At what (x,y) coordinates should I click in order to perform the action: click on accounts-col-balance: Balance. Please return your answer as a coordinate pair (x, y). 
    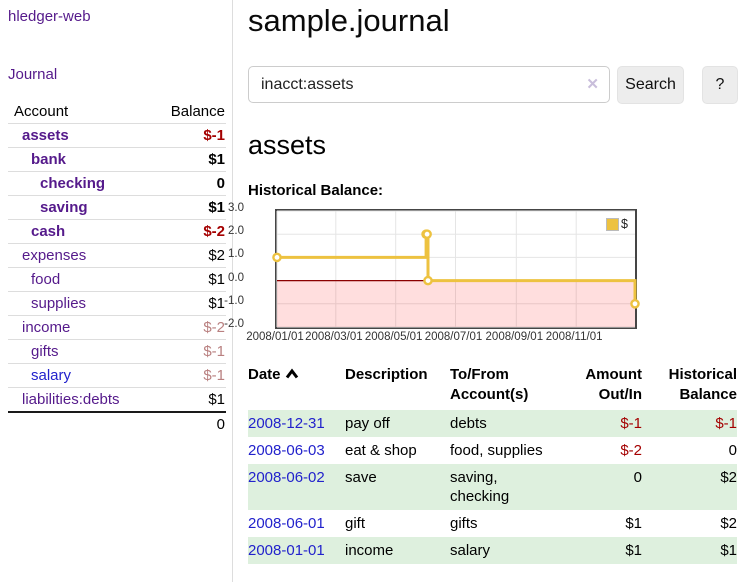
    Looking at the image, I should click on (197, 111).